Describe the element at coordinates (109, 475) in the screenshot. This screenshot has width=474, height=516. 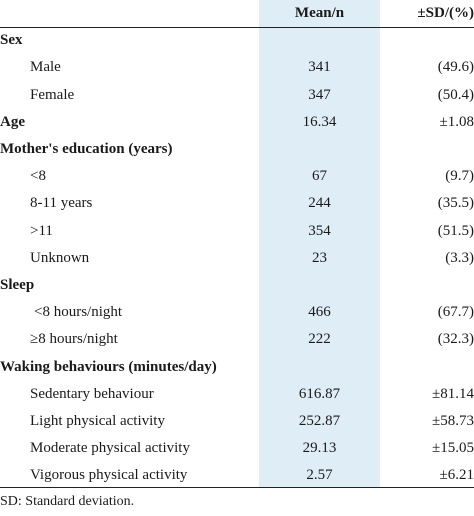
I see `row-label: Vigorous physical activity` at that location.